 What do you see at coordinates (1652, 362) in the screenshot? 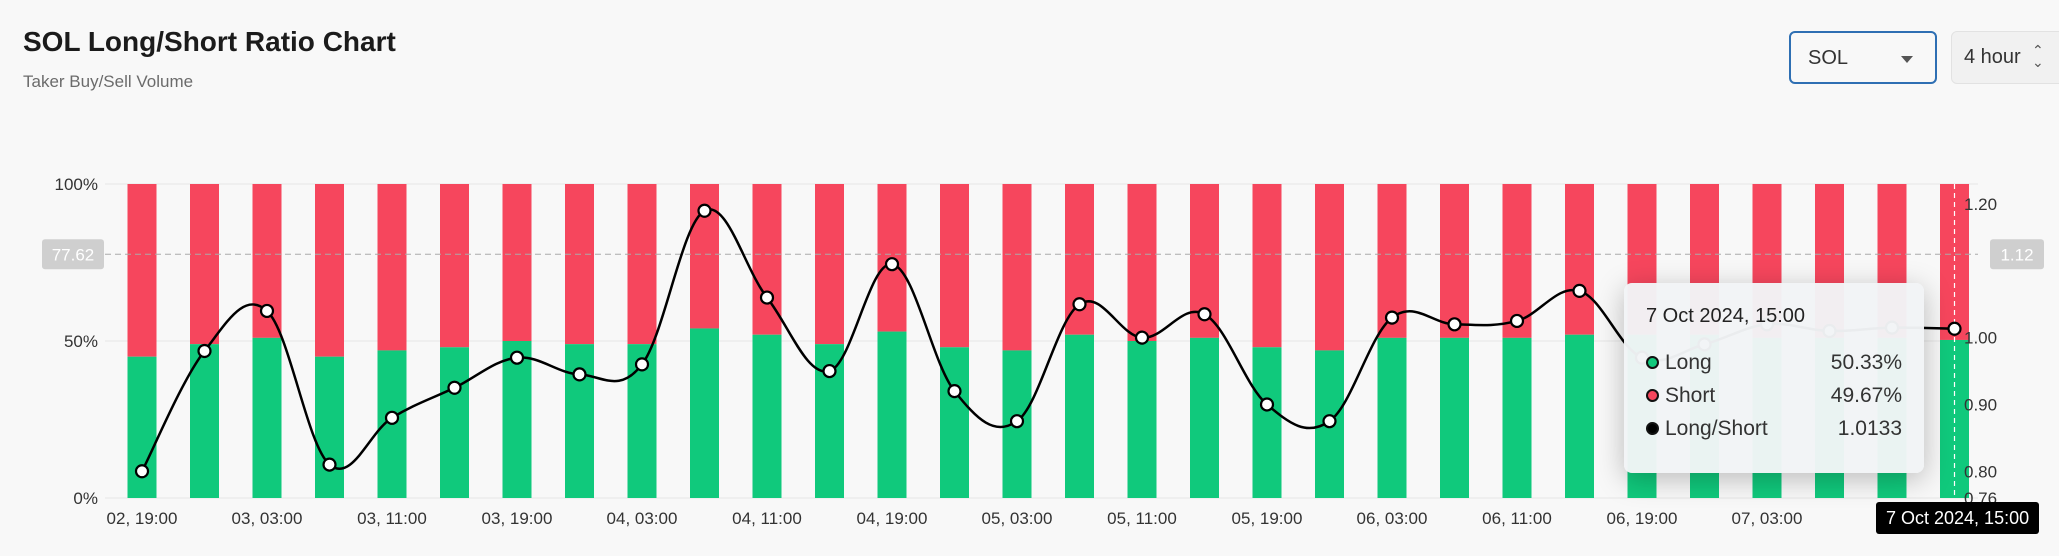
I see `long-dot-icon` at bounding box center [1652, 362].